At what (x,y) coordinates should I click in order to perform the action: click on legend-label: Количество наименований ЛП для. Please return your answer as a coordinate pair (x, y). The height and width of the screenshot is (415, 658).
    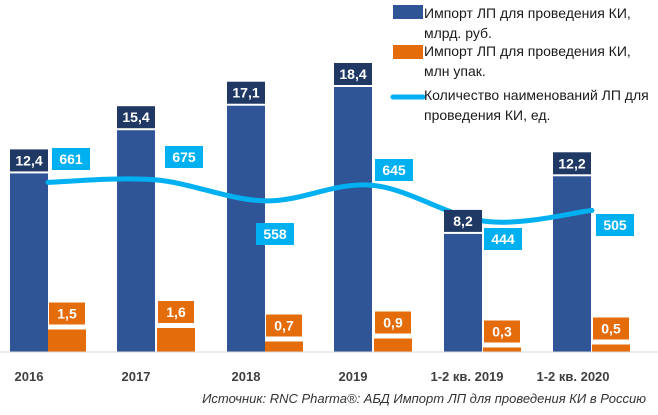
    Looking at the image, I should click on (536, 95).